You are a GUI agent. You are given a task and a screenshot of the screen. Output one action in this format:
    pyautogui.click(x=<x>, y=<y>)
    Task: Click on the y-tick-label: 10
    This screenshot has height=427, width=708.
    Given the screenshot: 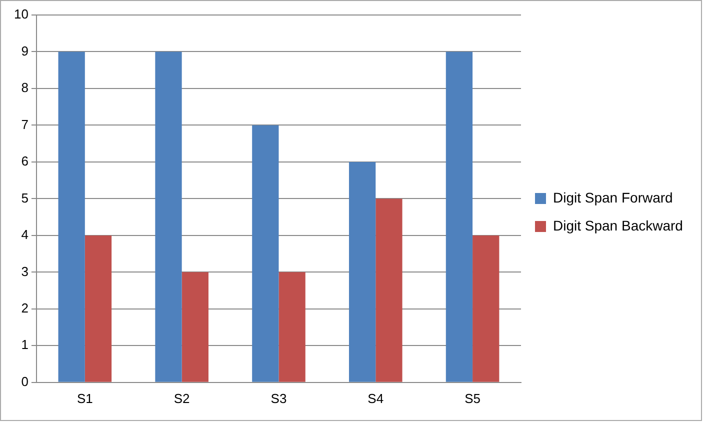 What is the action you would take?
    pyautogui.click(x=21, y=14)
    